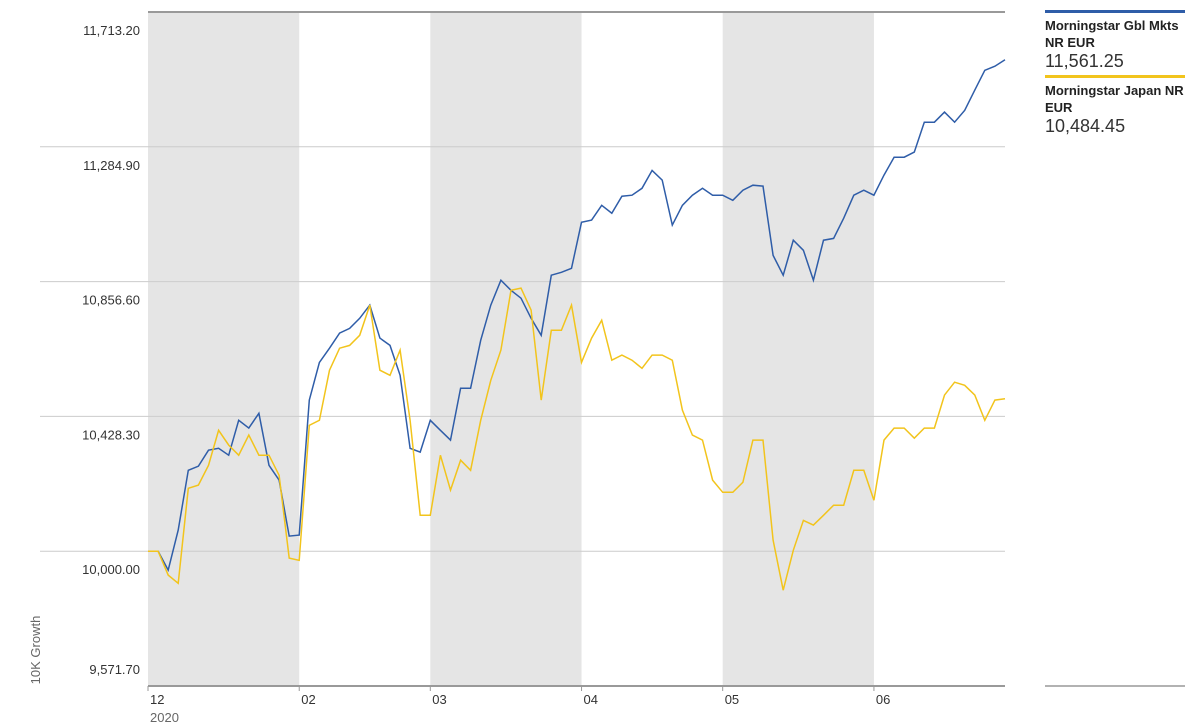  I want to click on legend-entry: Morningstar Japan NR EUR 10,484.45, so click(1115, 105).